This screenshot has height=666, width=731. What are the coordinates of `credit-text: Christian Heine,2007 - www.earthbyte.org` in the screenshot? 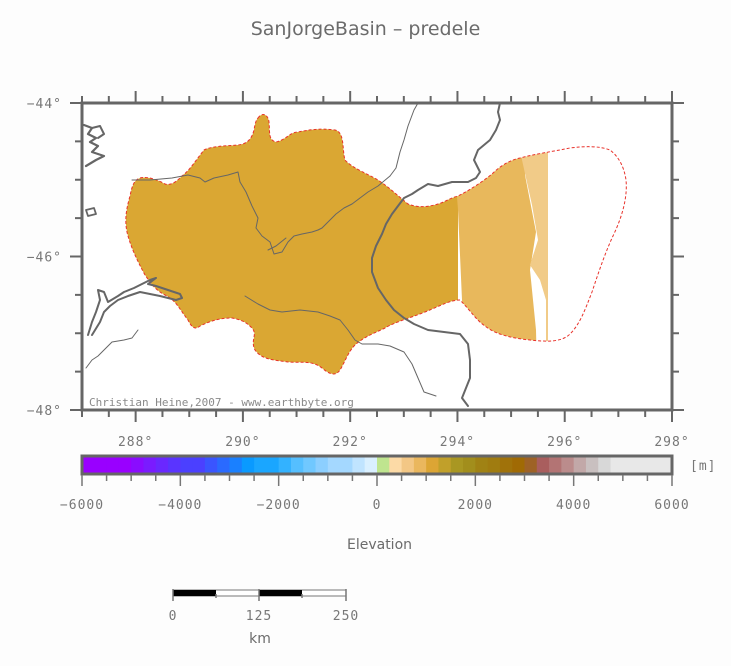 It's located at (221, 402).